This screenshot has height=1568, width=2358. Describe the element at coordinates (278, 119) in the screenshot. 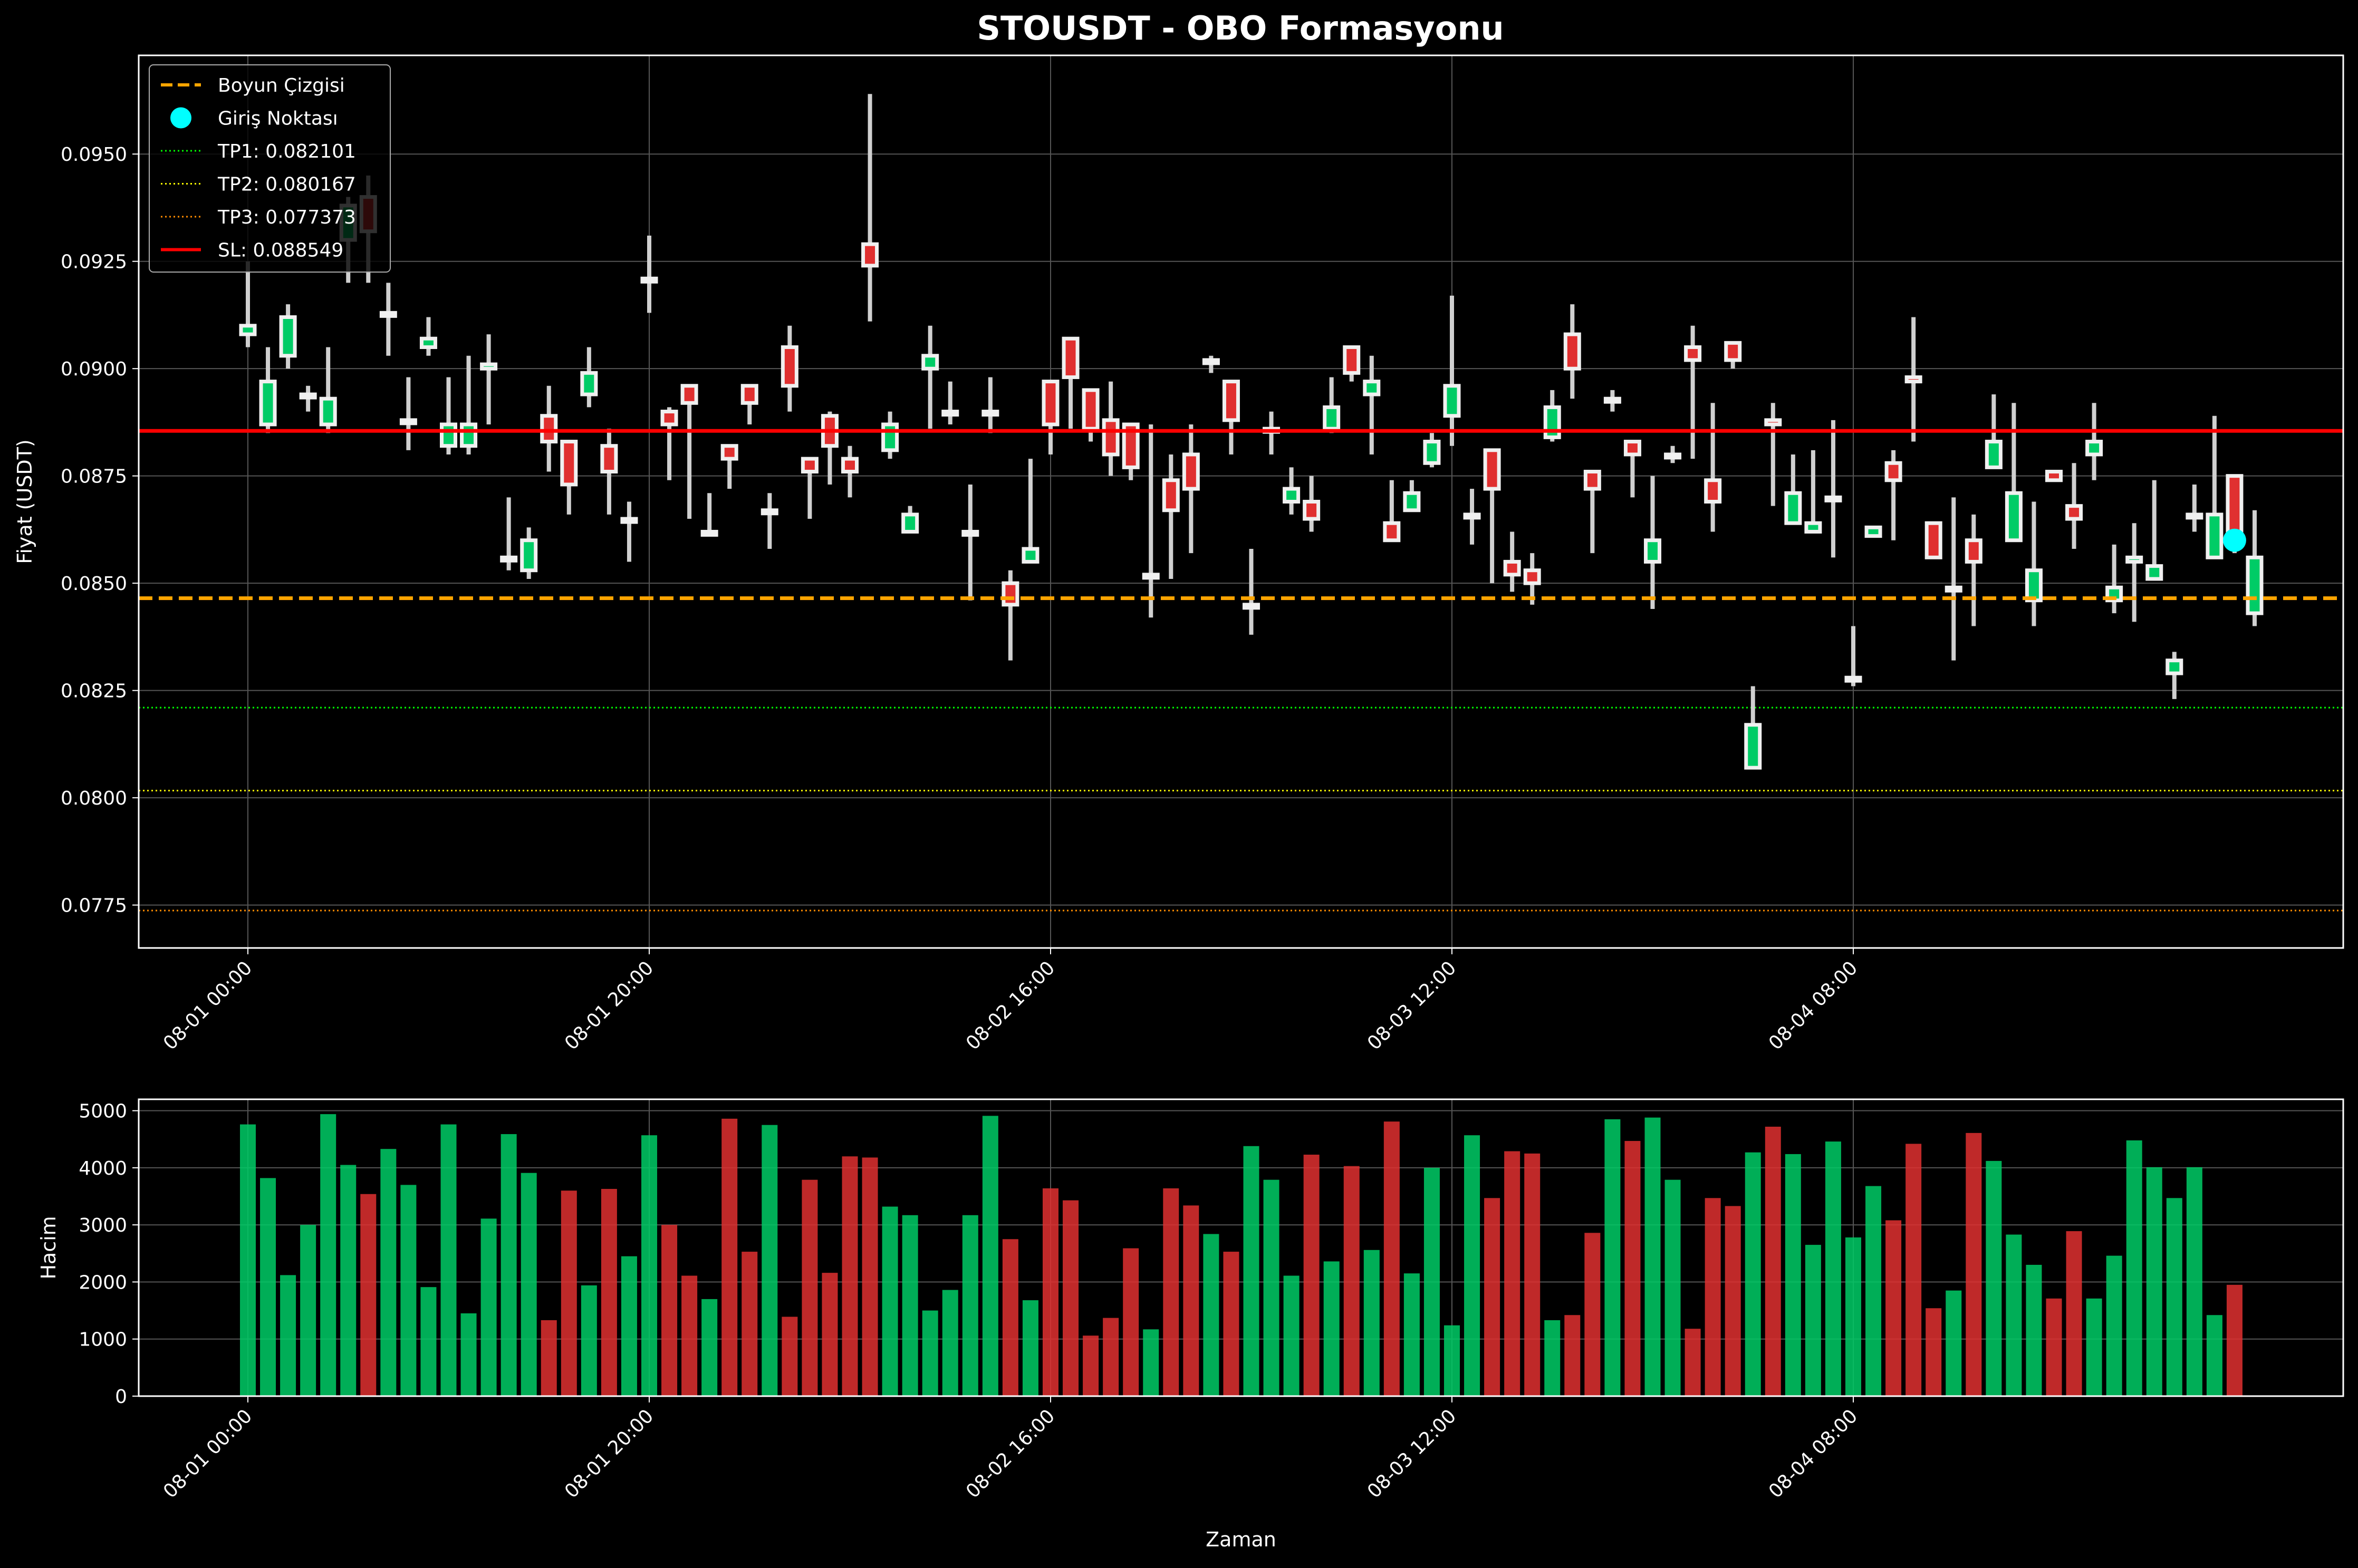

I see `legend-label: Giriş Noktası` at that location.